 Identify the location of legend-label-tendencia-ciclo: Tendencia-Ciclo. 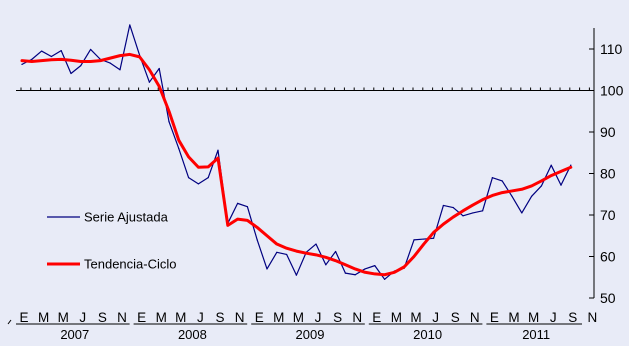
(130, 264).